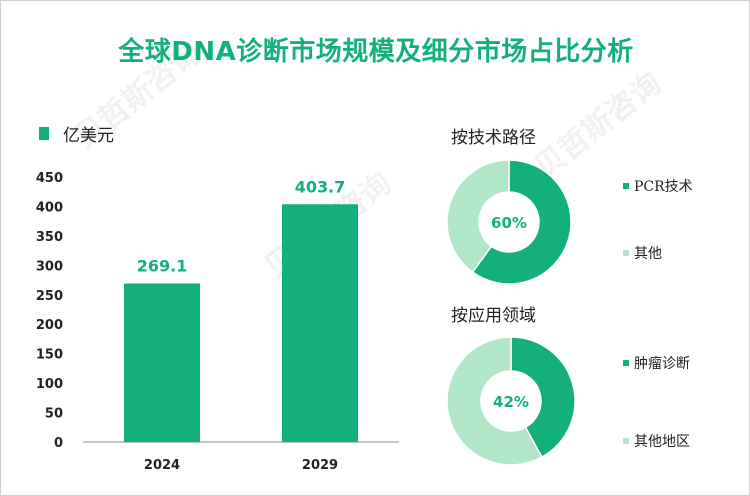  Describe the element at coordinates (493, 316) in the screenshot. I see `pie2-title: 按应用领域` at that location.